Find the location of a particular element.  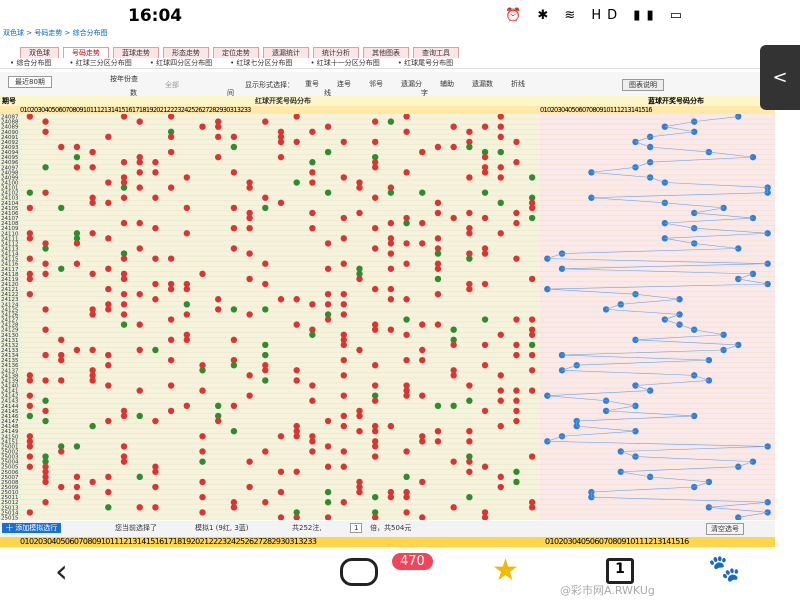

issue: 24121 is located at coordinates (10, 290).